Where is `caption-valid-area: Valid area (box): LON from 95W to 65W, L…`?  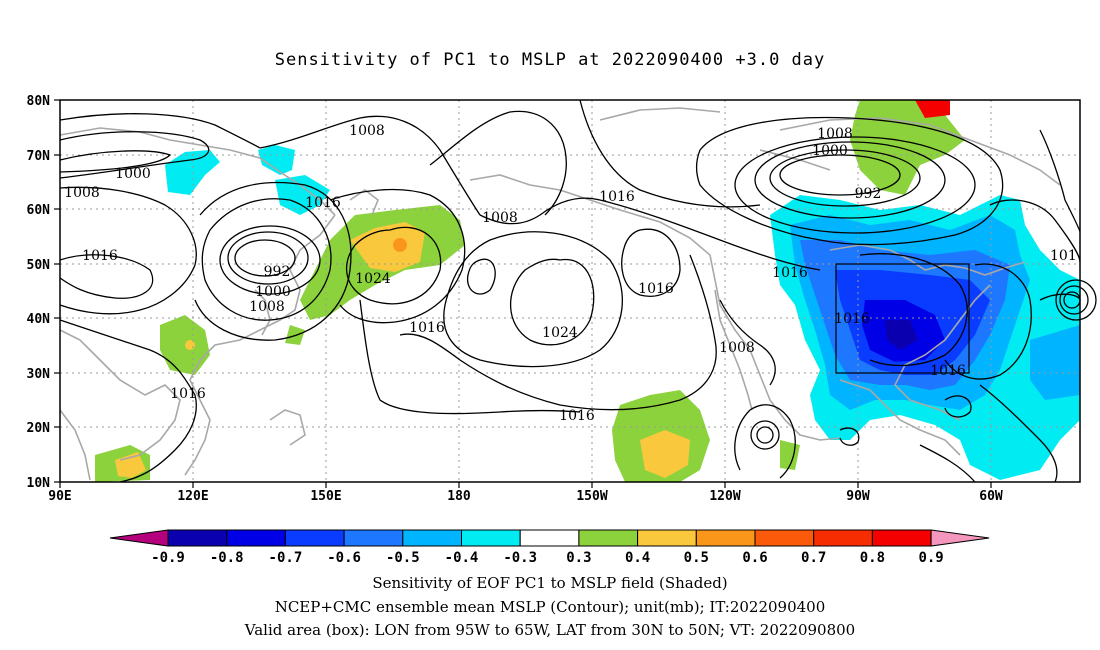 caption-valid-area: Valid area (box): LON from 95W to 65W, L… is located at coordinates (550, 630).